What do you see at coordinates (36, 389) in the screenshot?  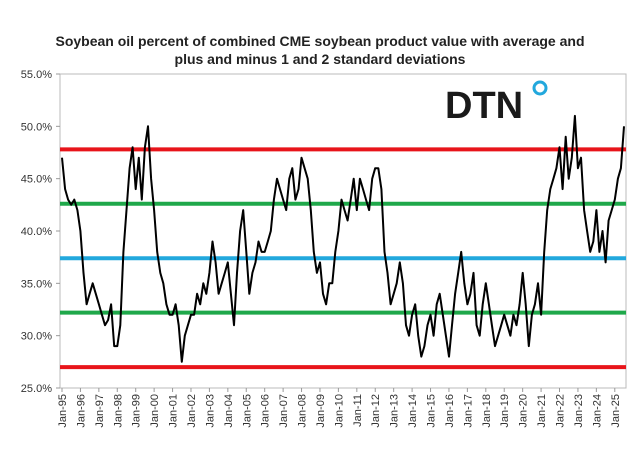 I see `y-tick-label: 25.0%` at bounding box center [36, 389].